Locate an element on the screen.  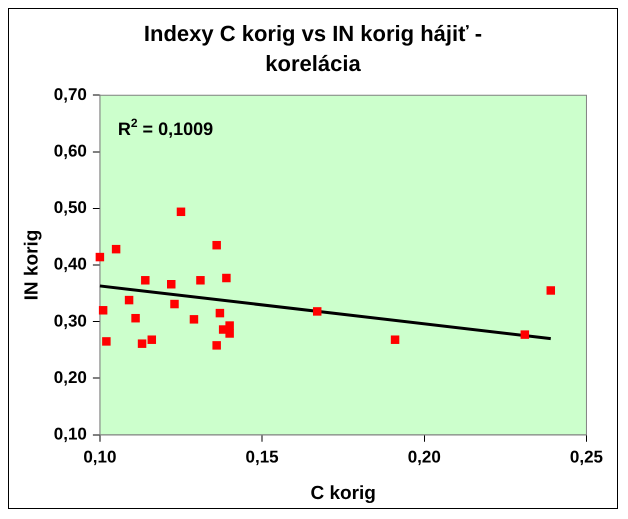
y-tick-label: 0,10 is located at coordinates (70, 434).